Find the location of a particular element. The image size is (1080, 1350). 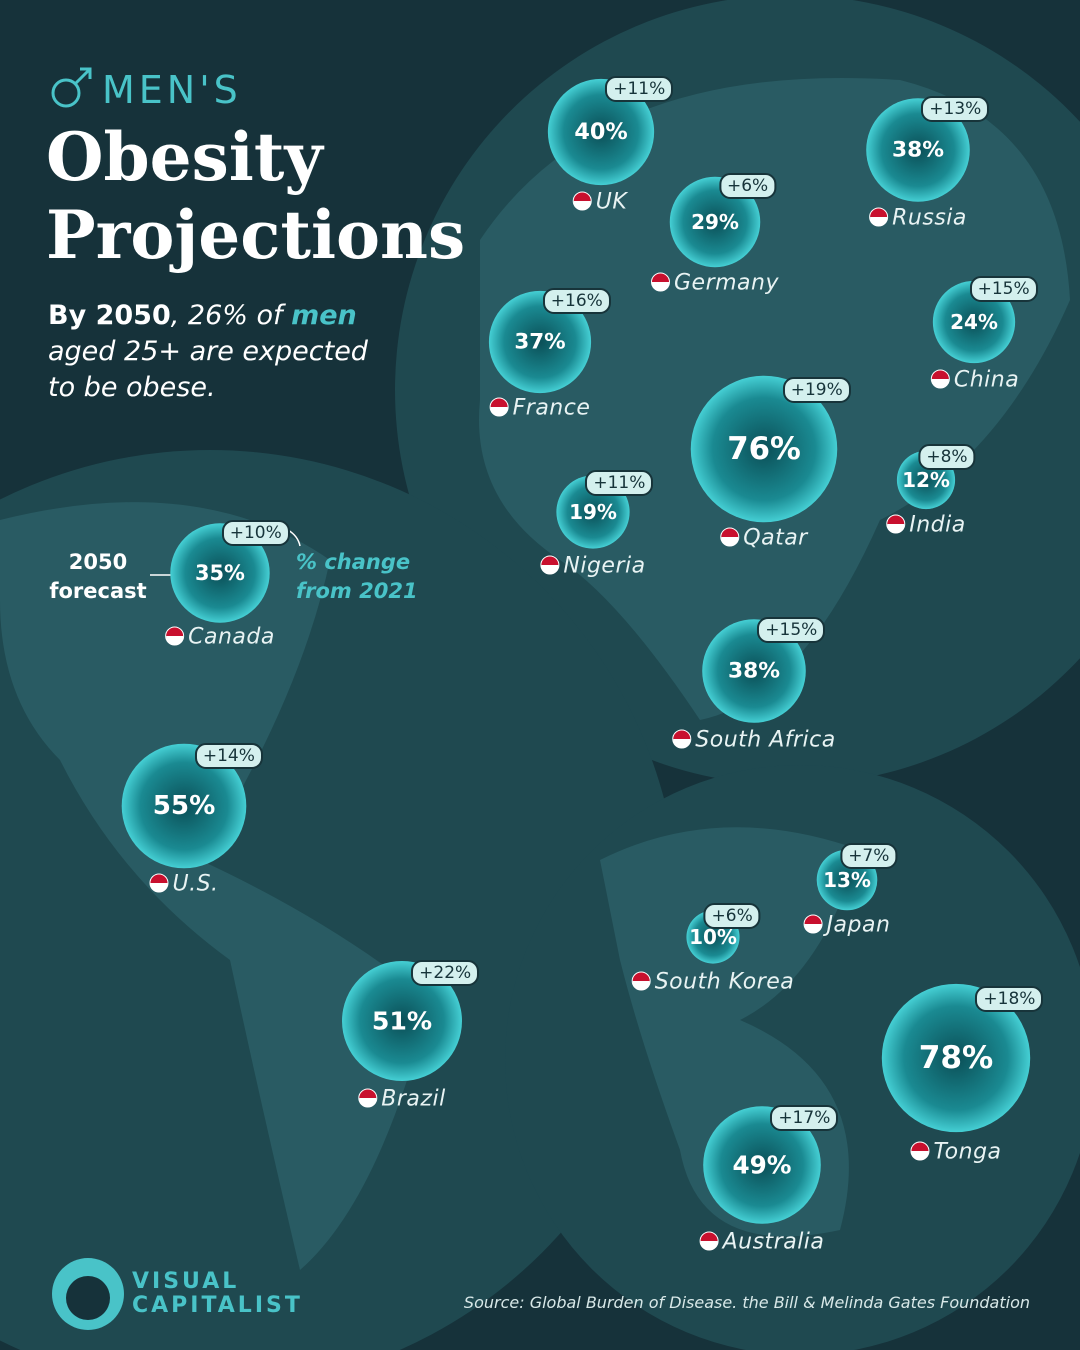

country-label: Russia is located at coordinates (918, 218).